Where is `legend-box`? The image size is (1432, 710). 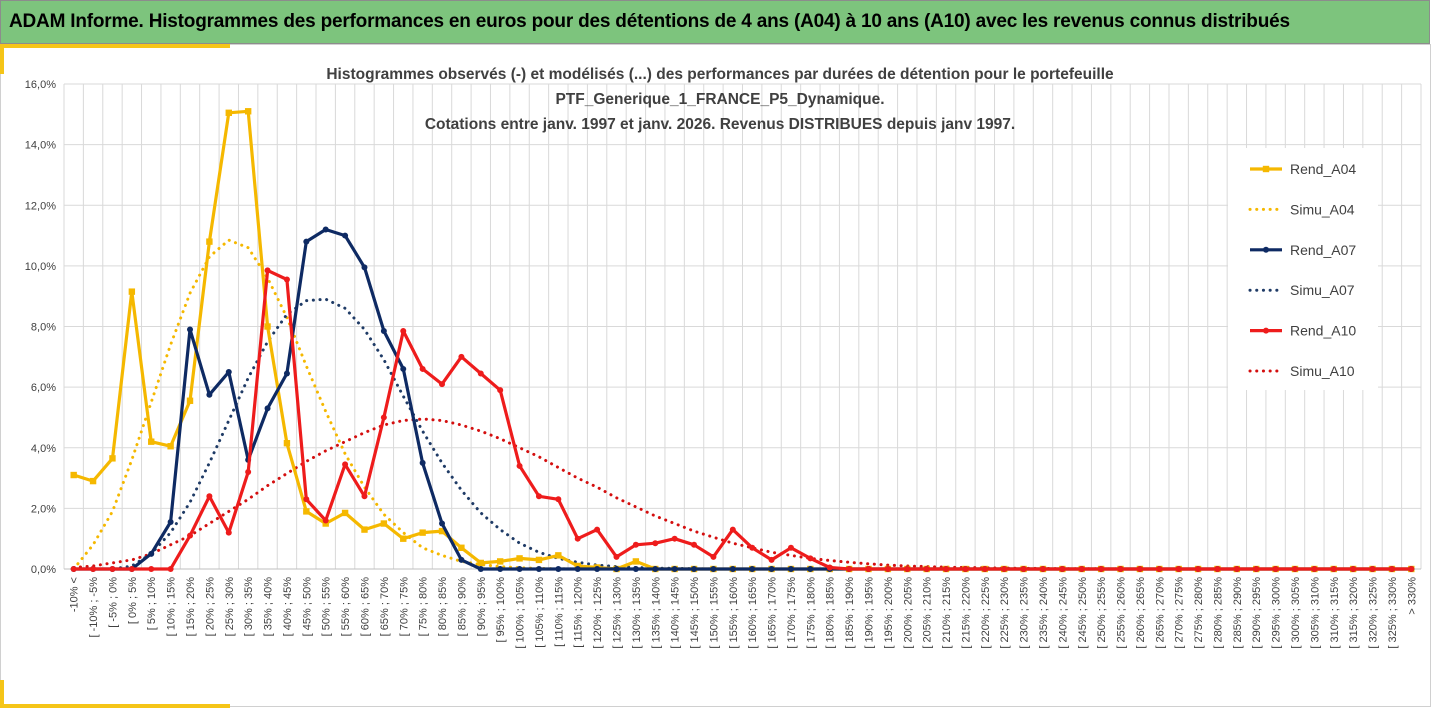 legend-box is located at coordinates (1303, 269).